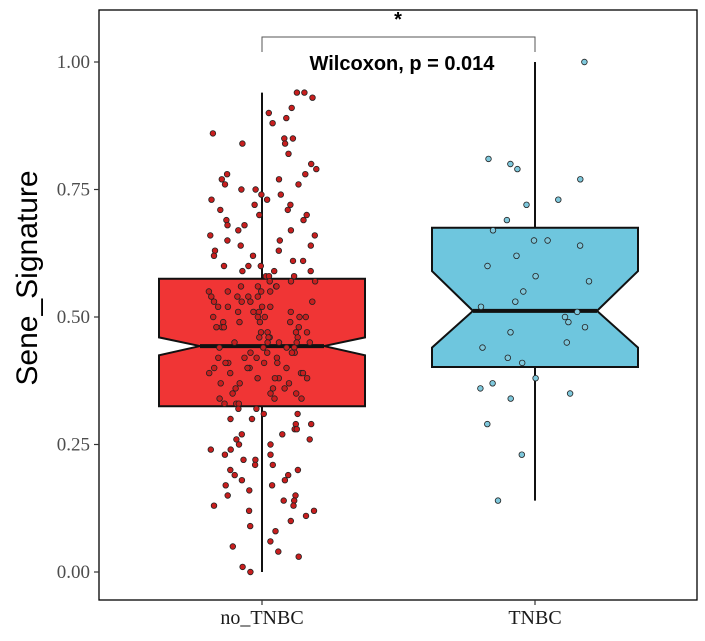 This screenshot has height=641, width=705. I want to click on box-tnbc, so click(535, 297).